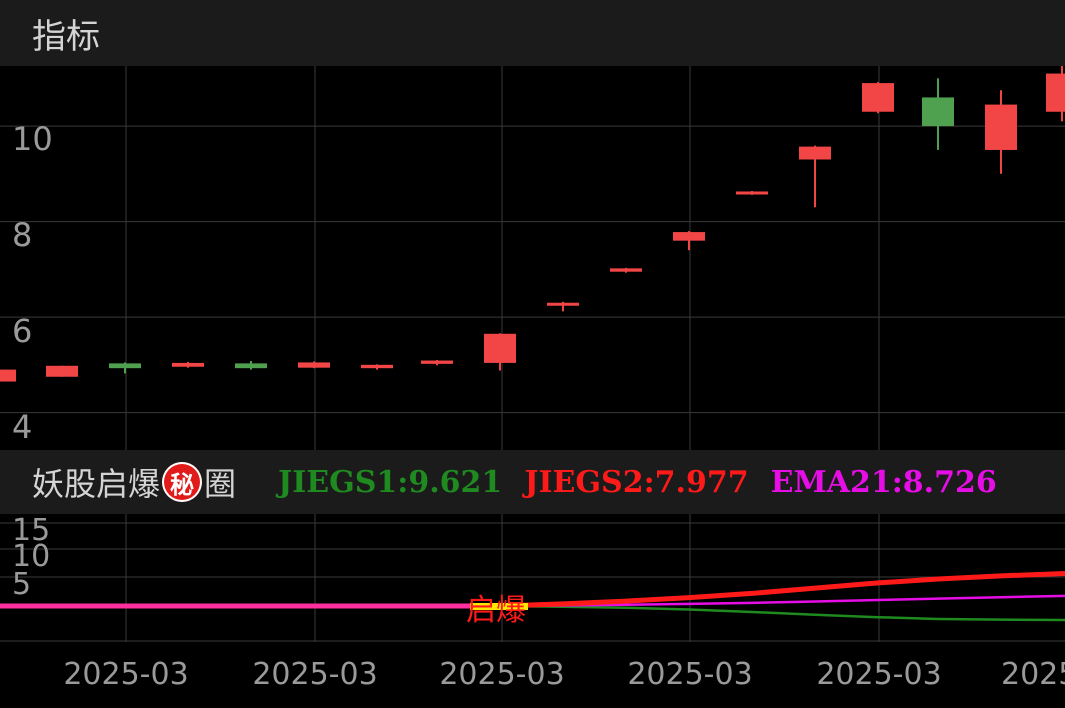  I want to click on signal-label: 启爆, so click(496, 610).